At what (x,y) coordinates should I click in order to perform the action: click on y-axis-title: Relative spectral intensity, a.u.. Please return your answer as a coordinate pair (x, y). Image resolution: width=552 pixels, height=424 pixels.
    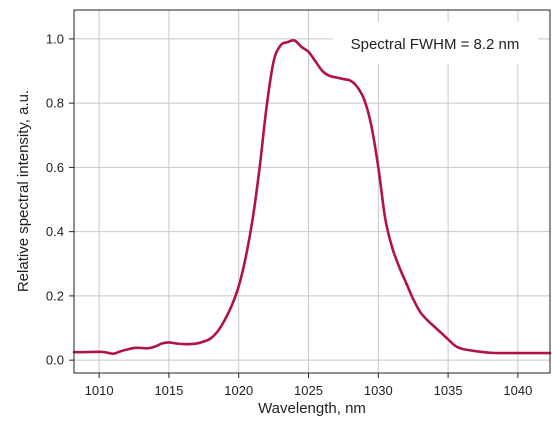
    Looking at the image, I should click on (23, 191).